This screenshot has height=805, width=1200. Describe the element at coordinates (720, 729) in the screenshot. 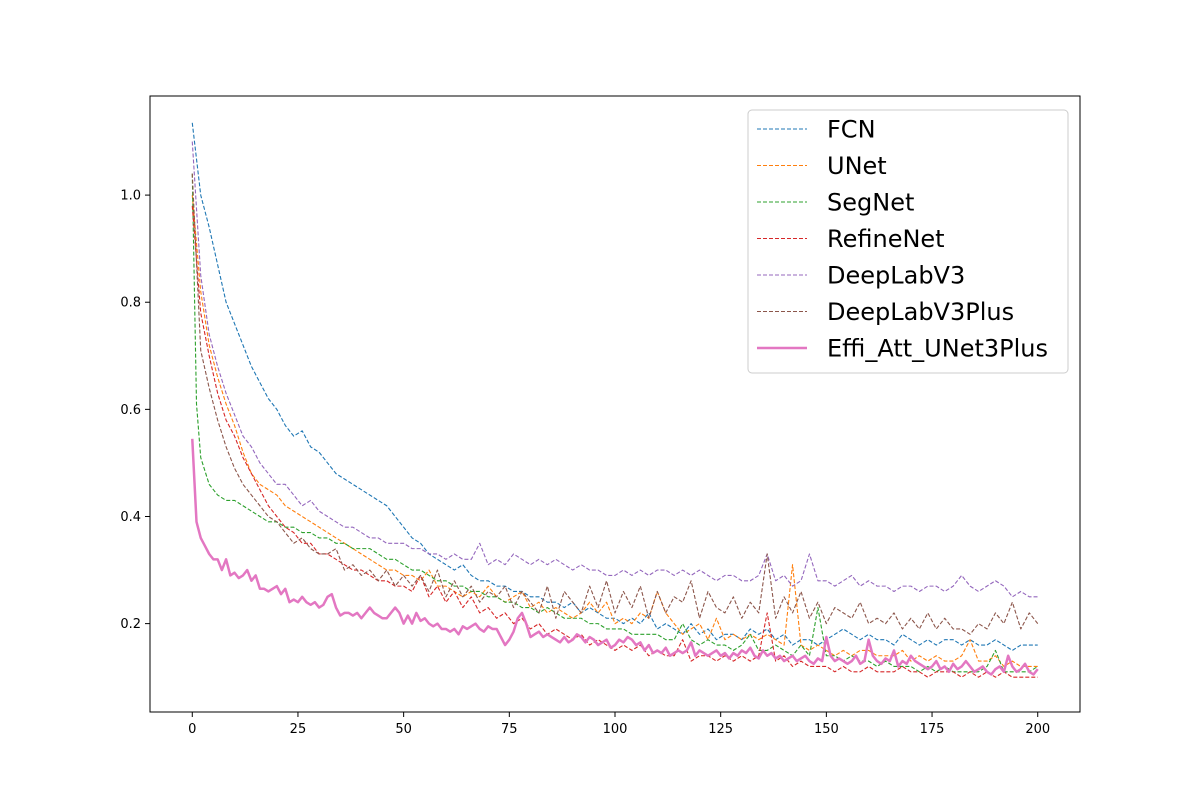

I see `x-tick-label: 125` at that location.